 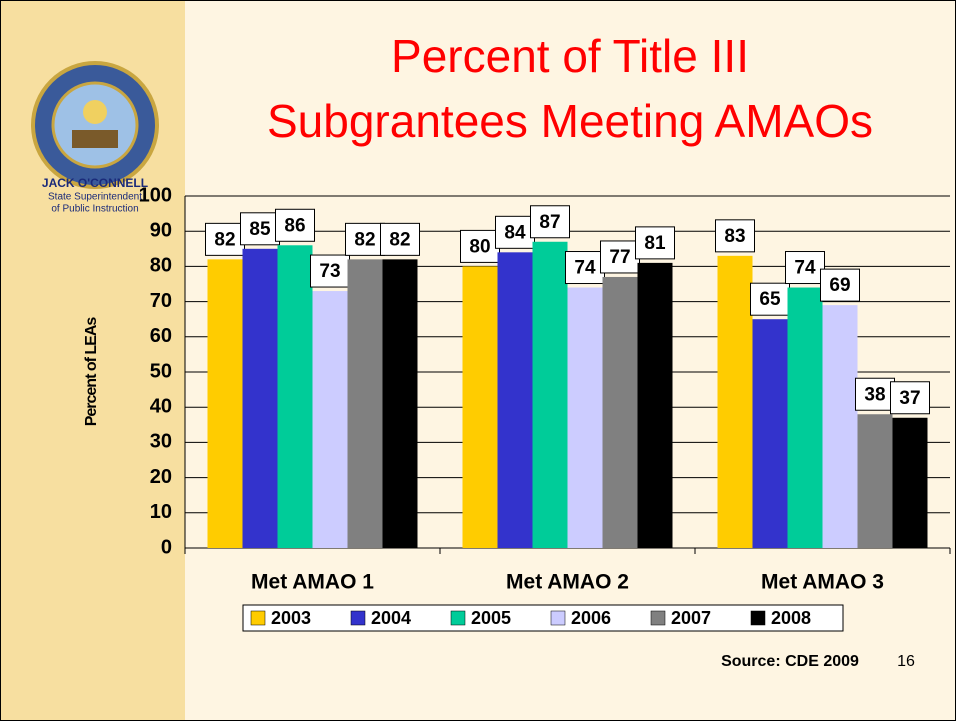 What do you see at coordinates (161, 512) in the screenshot?
I see `y-tick-label: 10` at bounding box center [161, 512].